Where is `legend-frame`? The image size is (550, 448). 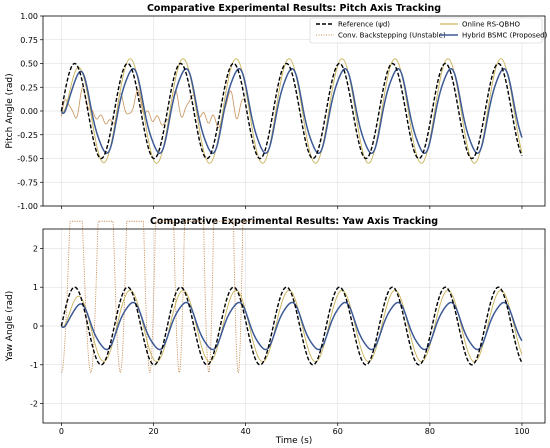 legend-frame is located at coordinates (426, 30).